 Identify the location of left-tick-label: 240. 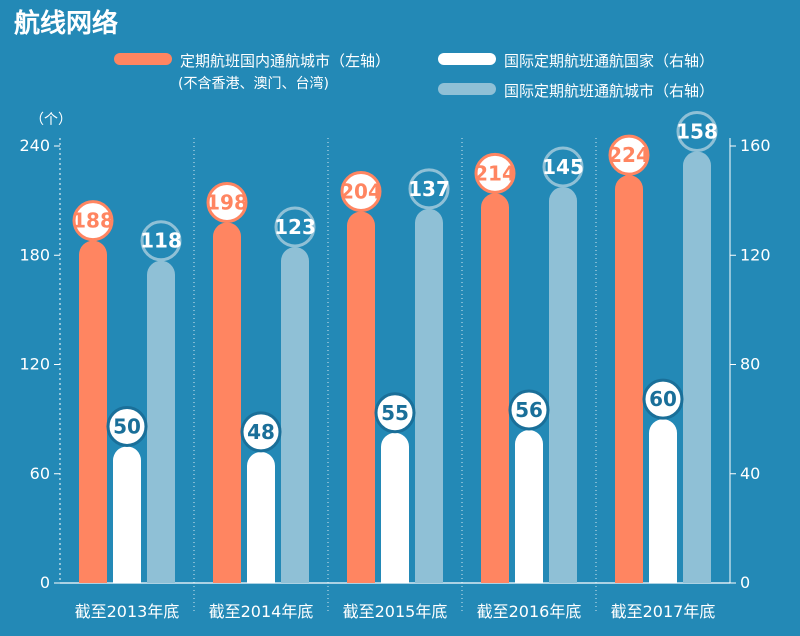
(34, 145).